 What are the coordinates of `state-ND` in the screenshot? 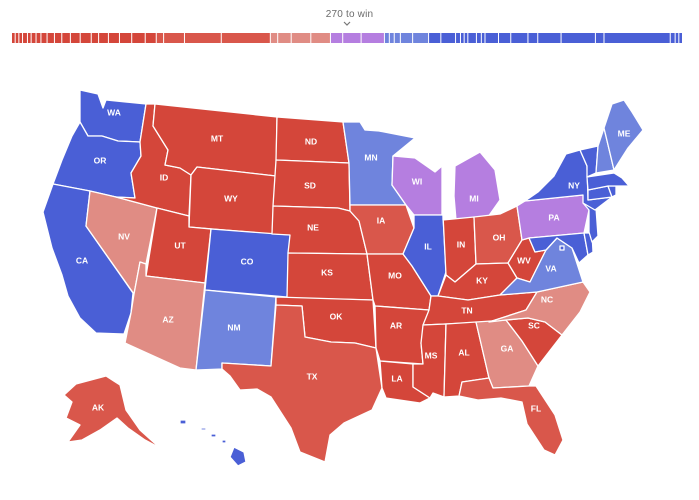 It's located at (312, 140).